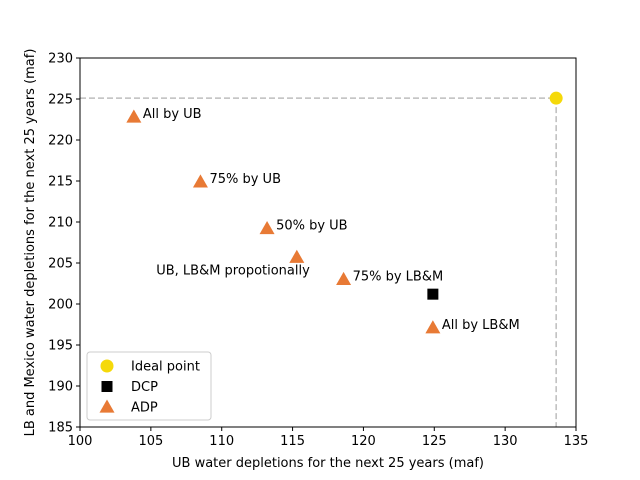  I want to click on y-tick-label: 185, so click(60, 428).